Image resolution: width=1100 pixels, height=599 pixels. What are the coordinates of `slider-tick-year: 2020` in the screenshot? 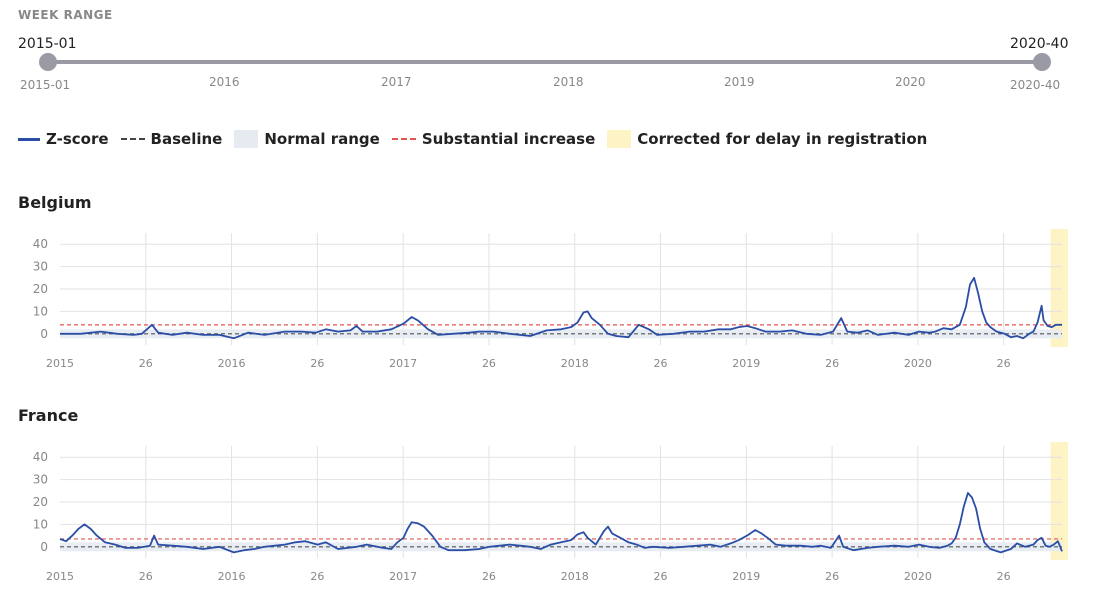 It's located at (910, 82).